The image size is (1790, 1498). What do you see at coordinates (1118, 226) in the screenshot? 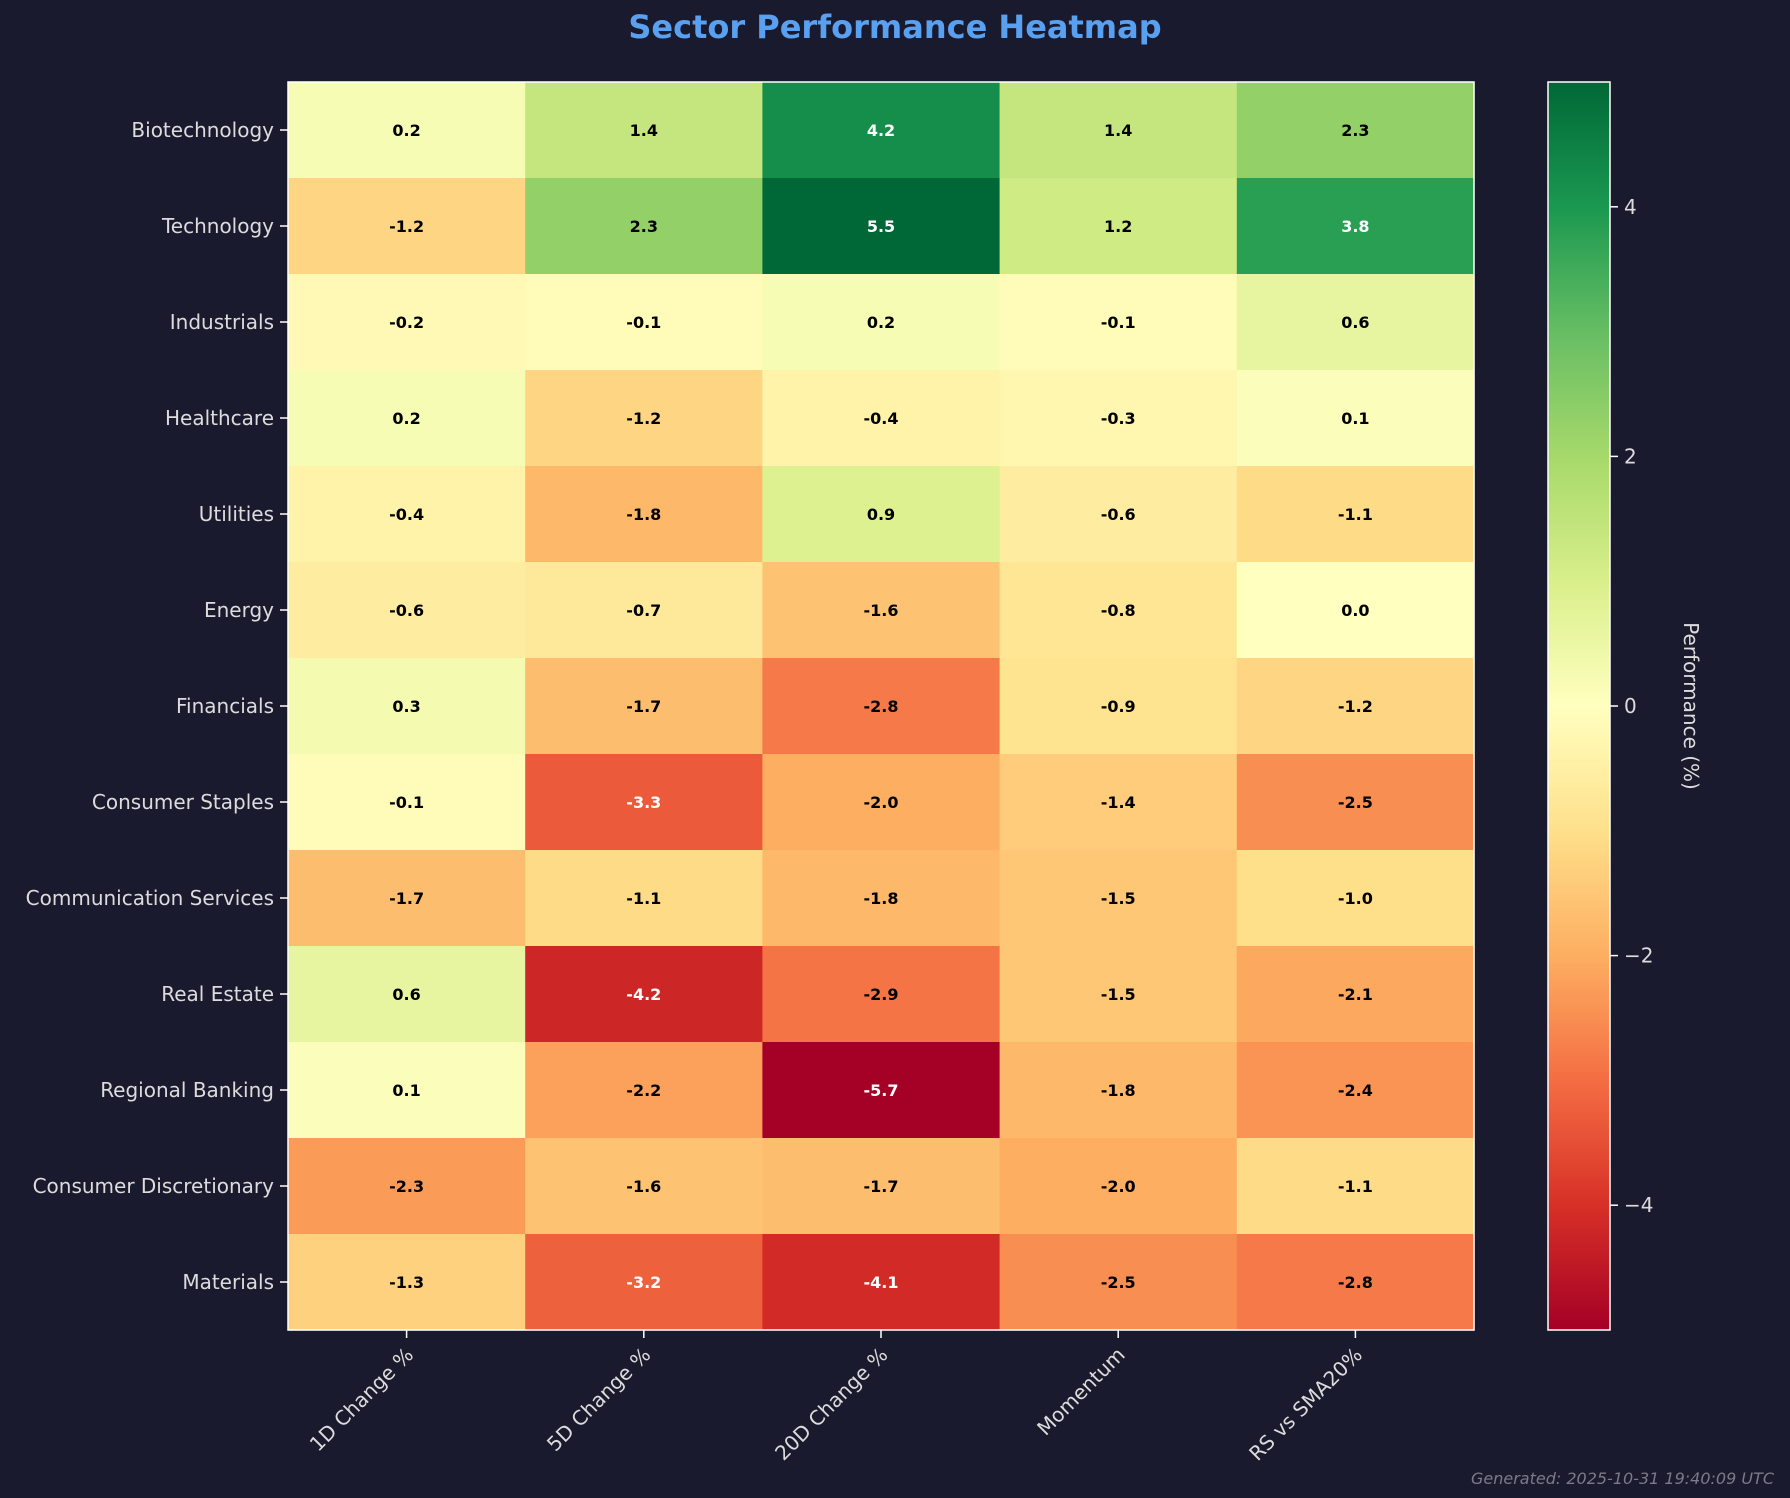
I see `cell-value-label: 1.2` at bounding box center [1118, 226].